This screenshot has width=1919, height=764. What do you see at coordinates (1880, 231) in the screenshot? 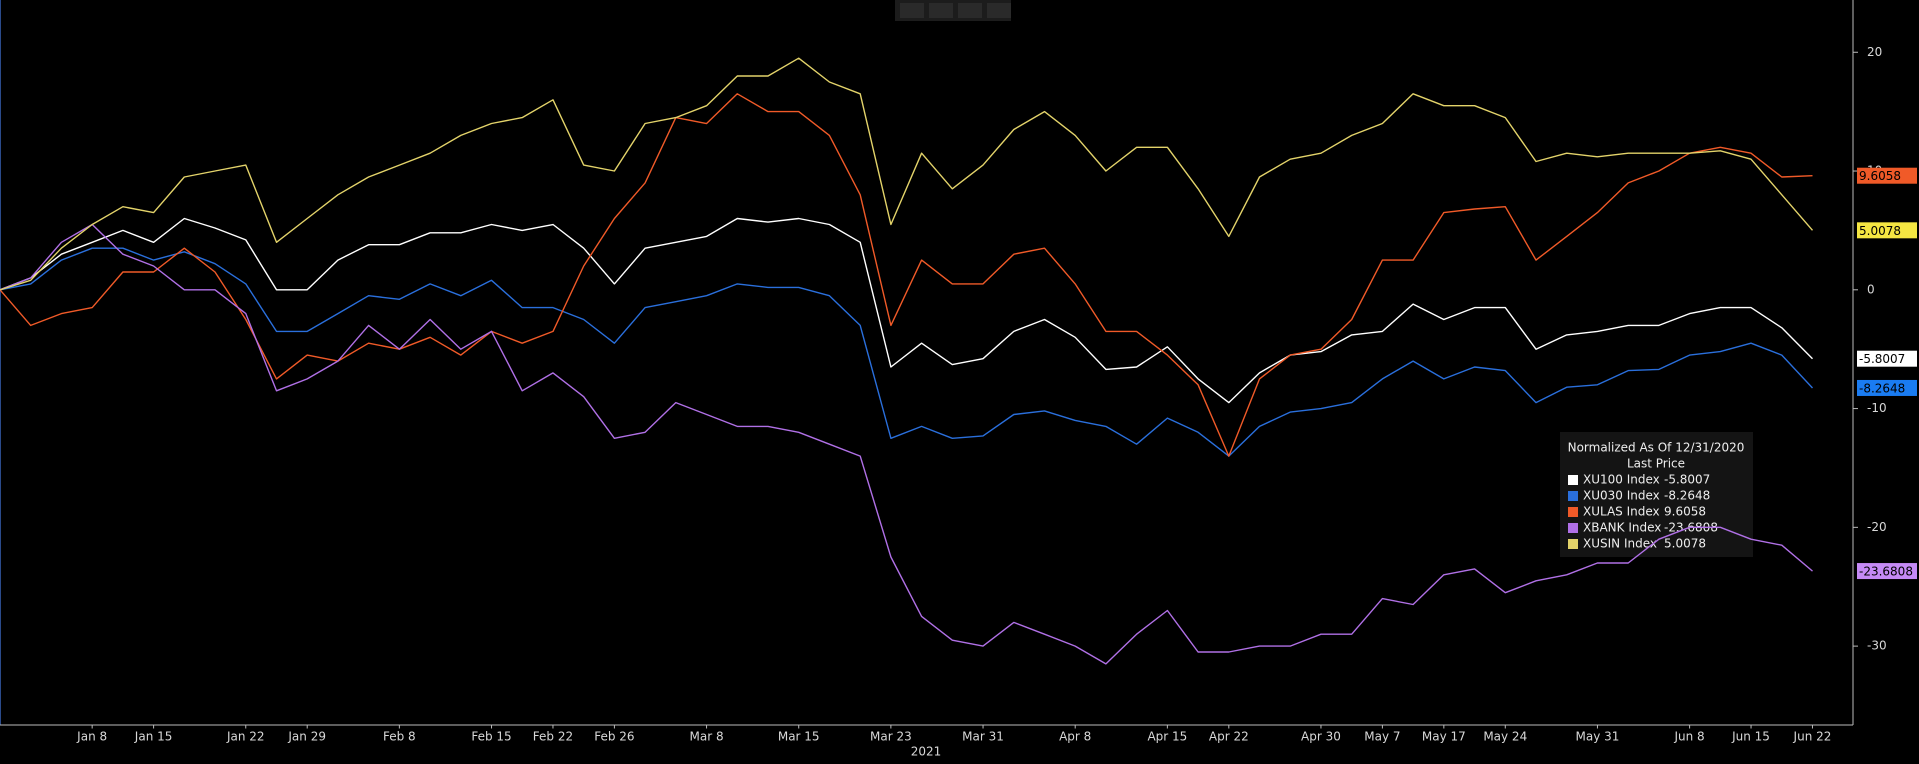
I see `end-tag-label: 5.0078` at bounding box center [1880, 231].